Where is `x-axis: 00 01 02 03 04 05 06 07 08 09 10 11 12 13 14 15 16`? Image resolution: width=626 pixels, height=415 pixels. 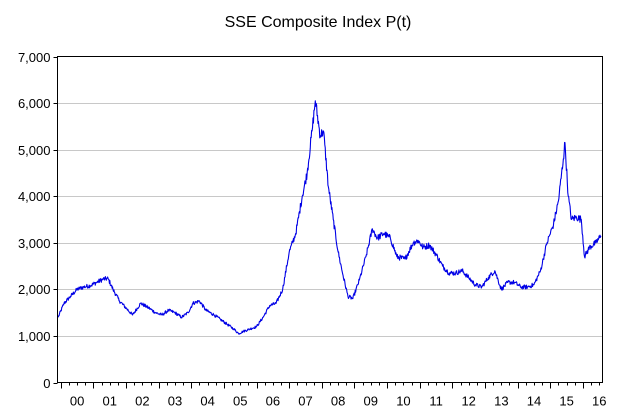 x-axis: 00 01 02 03 04 05 06 07 08 09 10 11 12 13 14 15 16 is located at coordinates (333, 395).